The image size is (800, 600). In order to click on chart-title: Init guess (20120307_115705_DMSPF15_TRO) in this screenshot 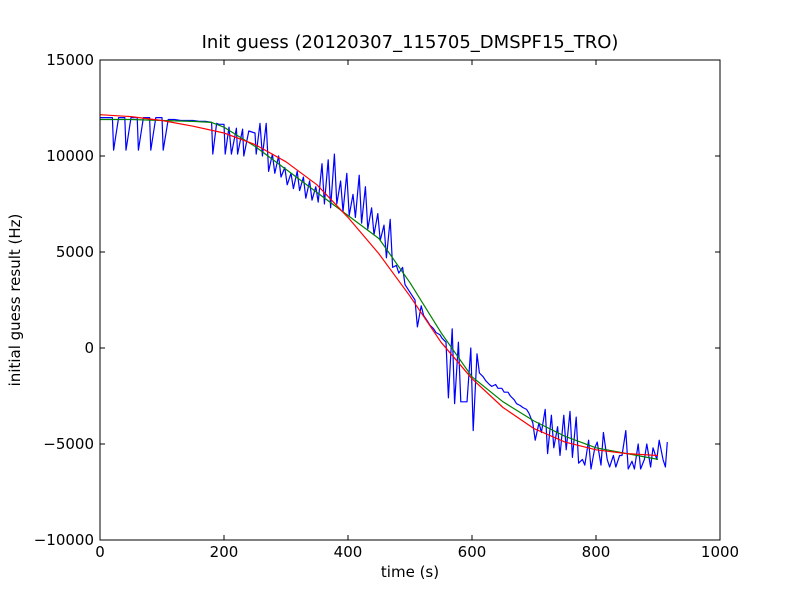, I will do `click(410, 42)`.